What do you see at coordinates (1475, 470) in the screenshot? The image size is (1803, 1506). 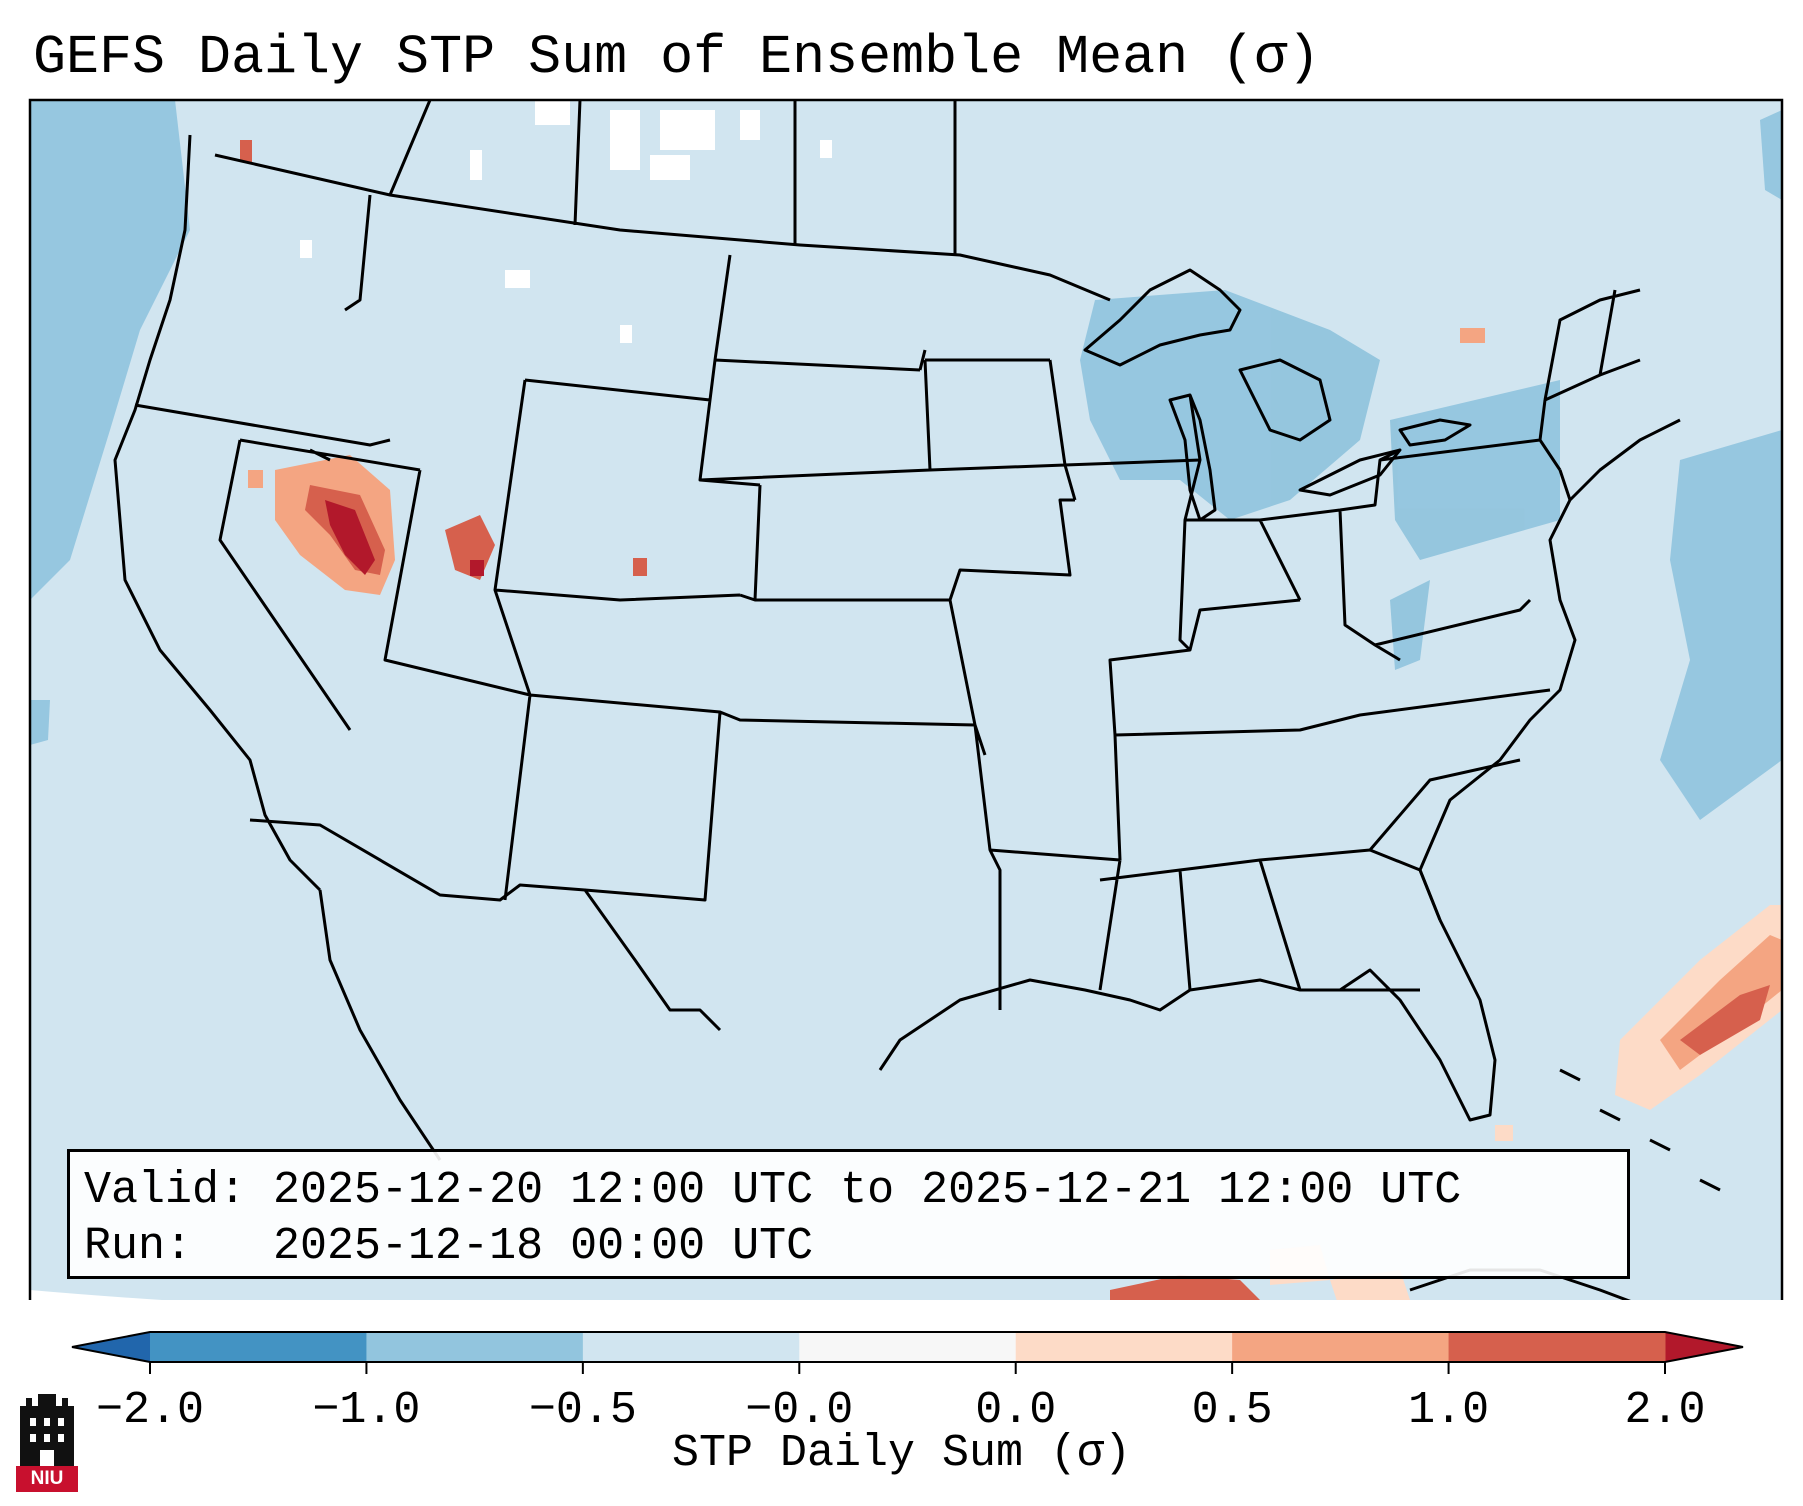 I see `northeast-patch` at bounding box center [1475, 470].